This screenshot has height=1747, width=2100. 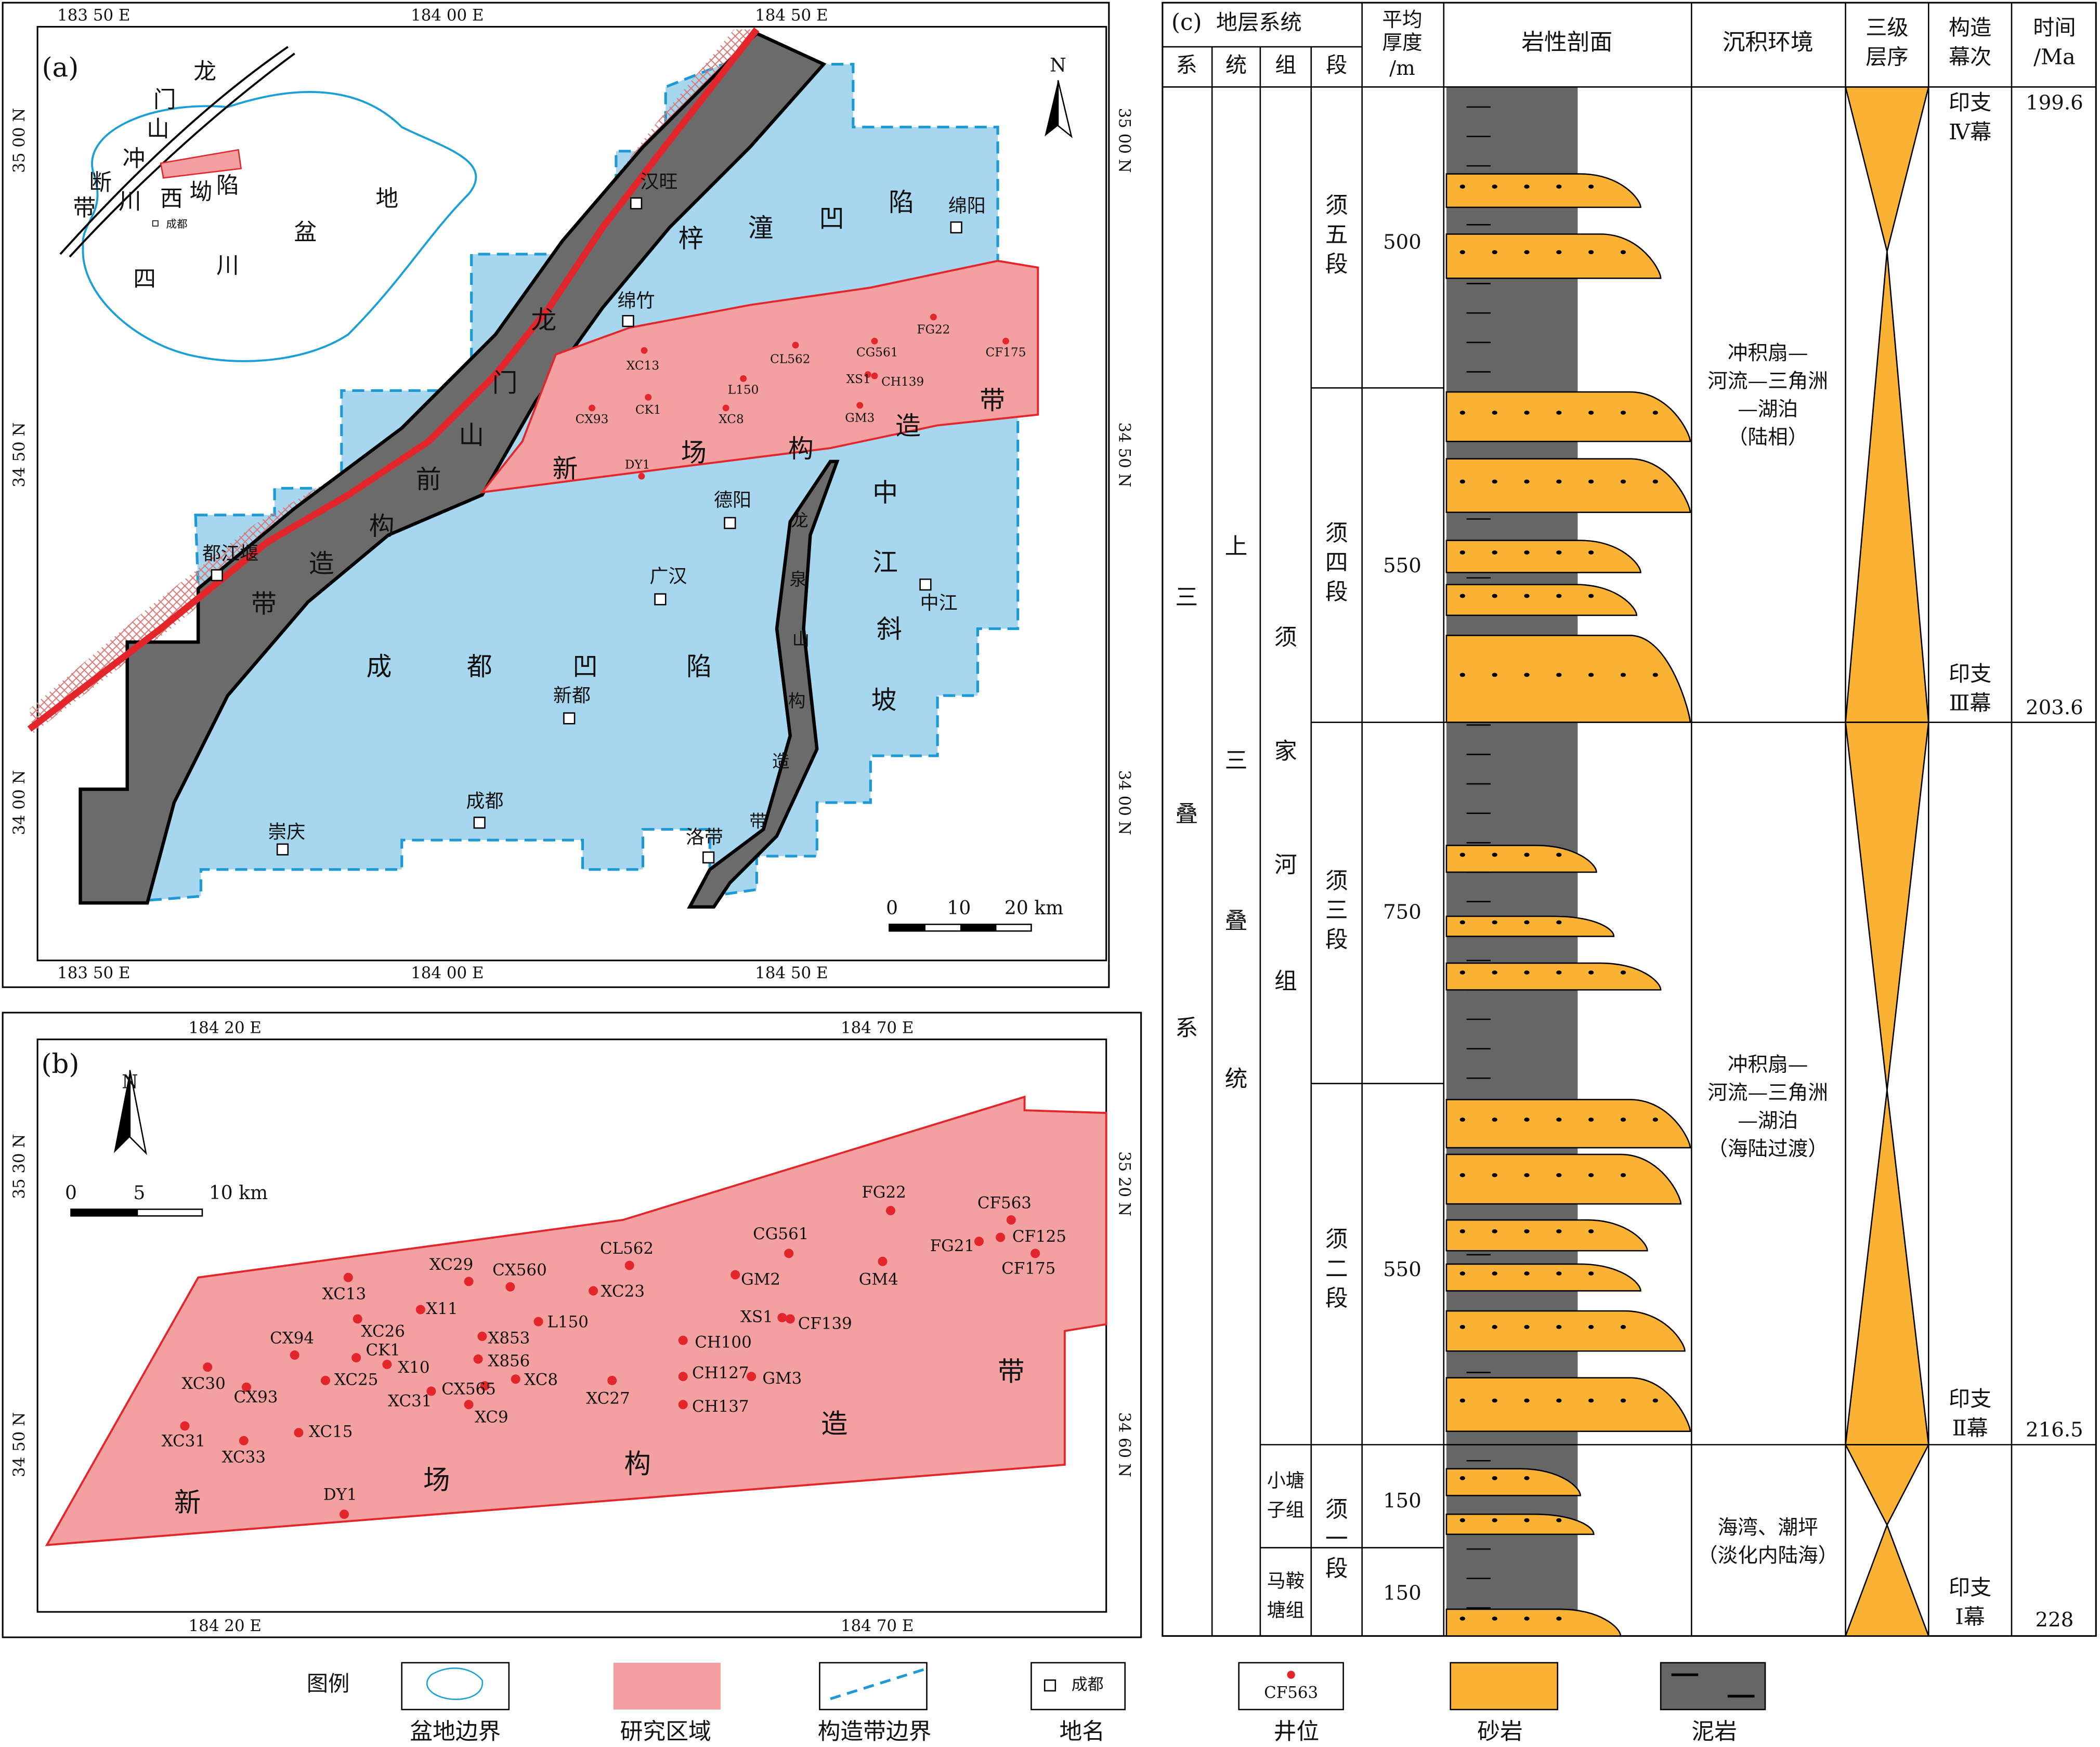 I want to click on environment-label: 海湾、潮坪, so click(x=1768, y=1528).